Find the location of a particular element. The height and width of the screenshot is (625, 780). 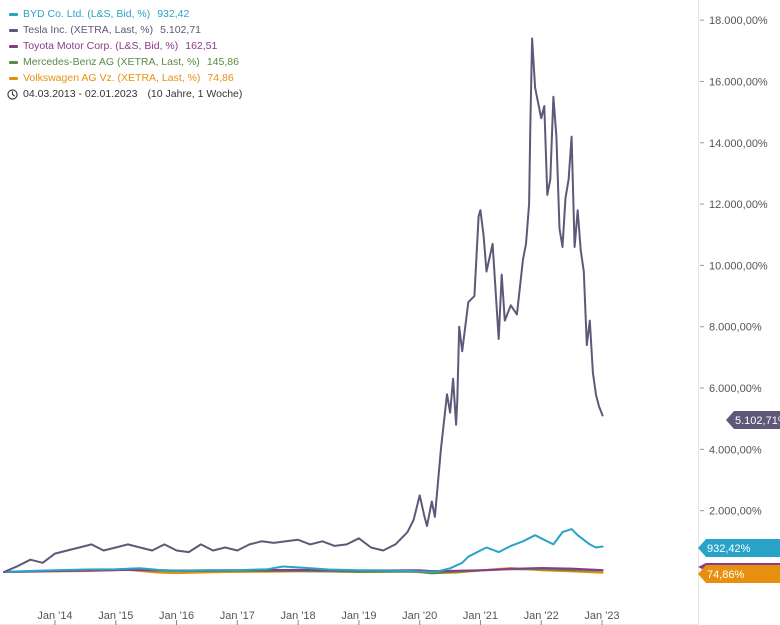

x-tick-label: Jan '19 is located at coordinates (358, 616).